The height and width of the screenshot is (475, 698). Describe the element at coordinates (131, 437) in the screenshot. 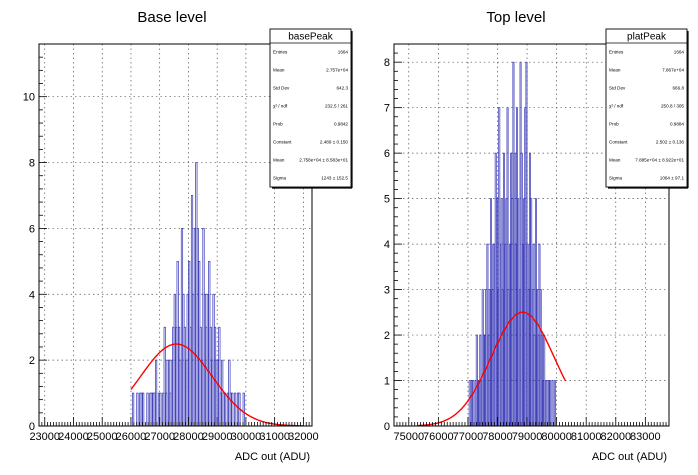

I see `x-tick-label: 26000` at that location.